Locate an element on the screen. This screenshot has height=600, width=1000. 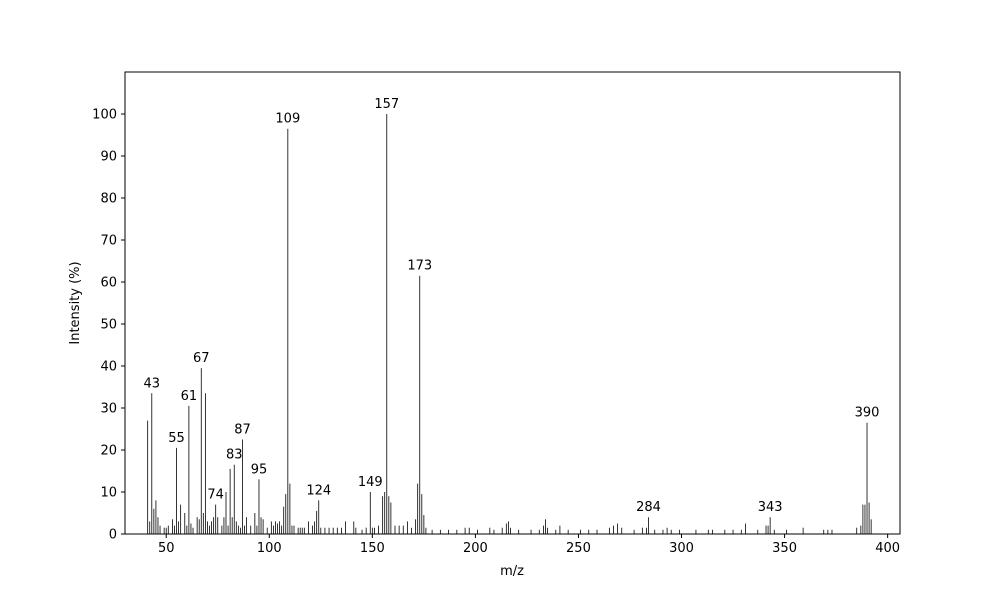
y-tick-label: 0 is located at coordinates (113, 535).